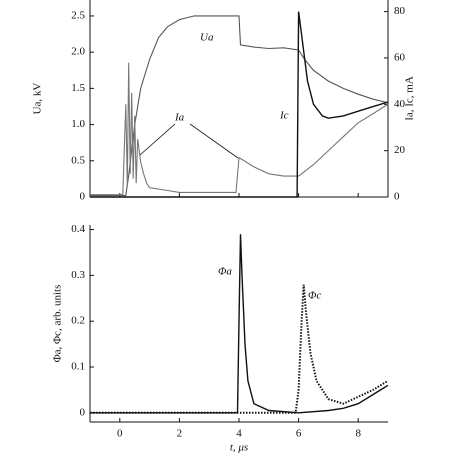 This screenshot has height=474, width=474. Describe the element at coordinates (78, 52) in the screenshot. I see `y-tick-label: 2.0` at that location.